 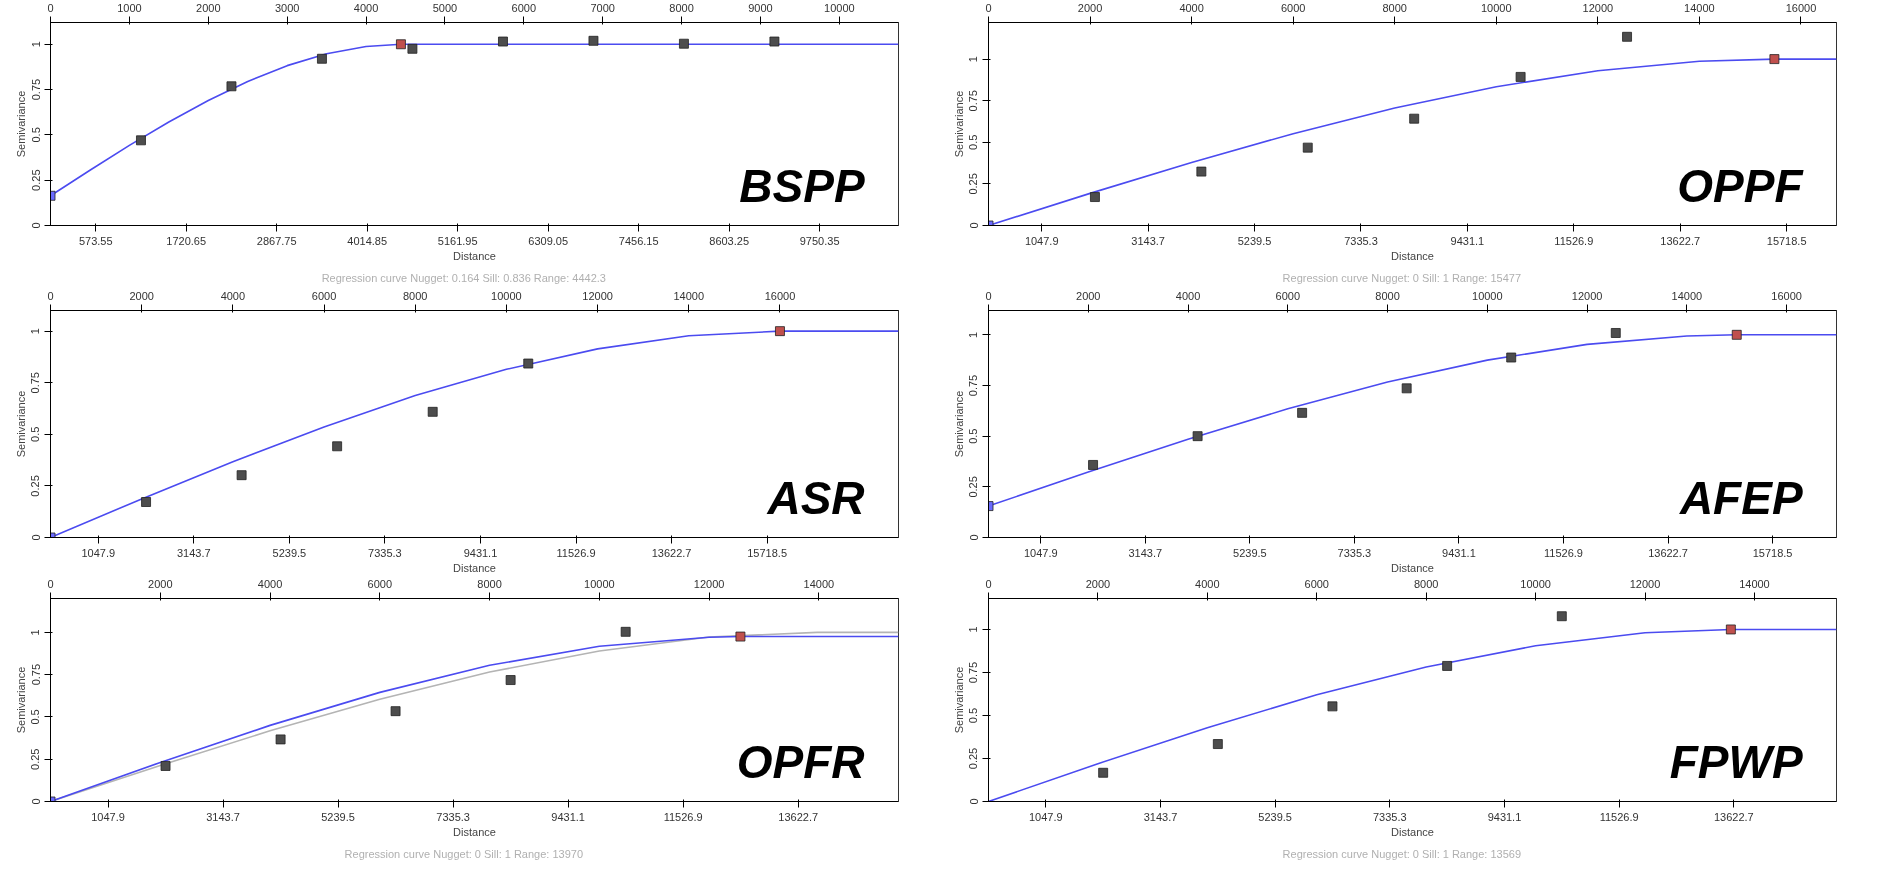 I want to click on x2-tick-label: 9000, so click(x=760, y=7).